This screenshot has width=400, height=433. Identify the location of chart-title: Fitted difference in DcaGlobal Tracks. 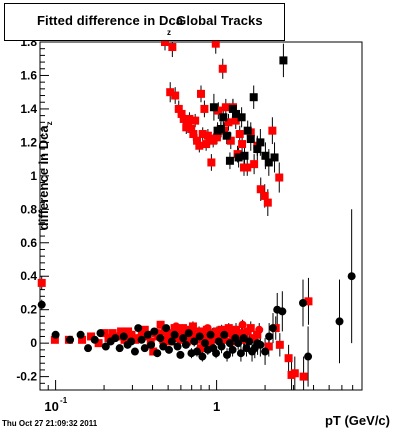
(150, 20).